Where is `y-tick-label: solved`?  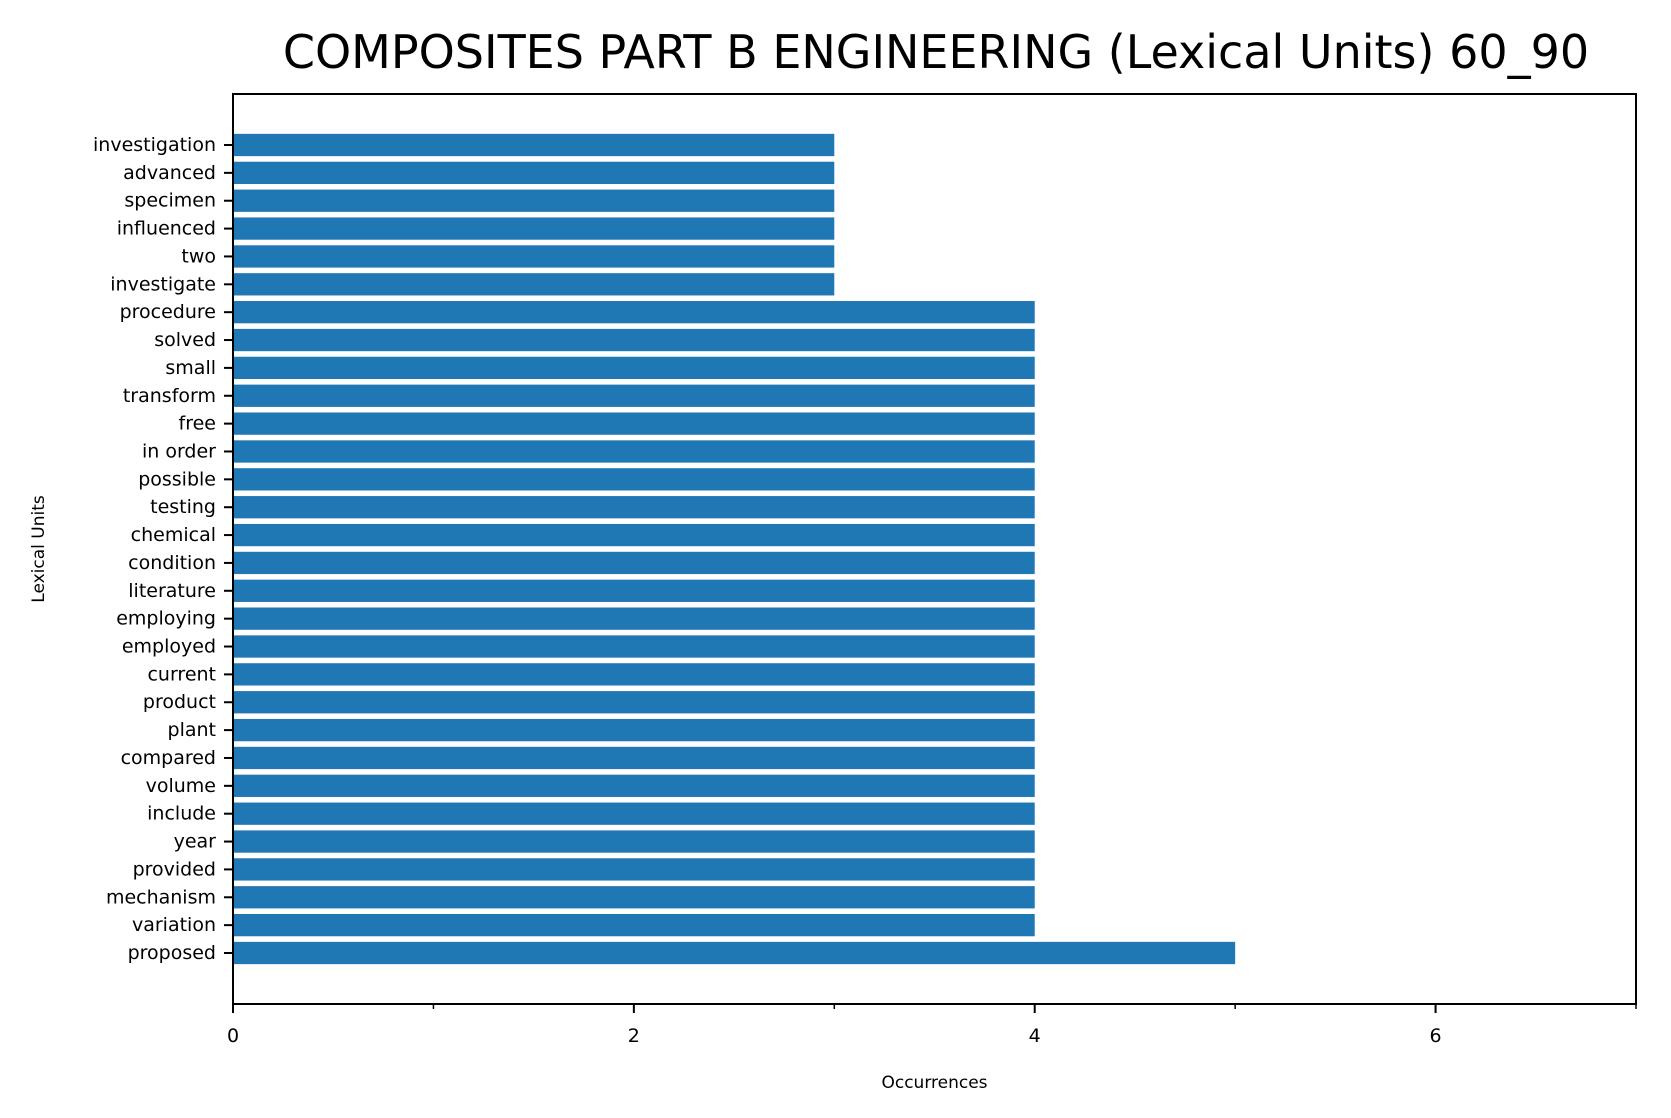
y-tick-label: solved is located at coordinates (185, 340).